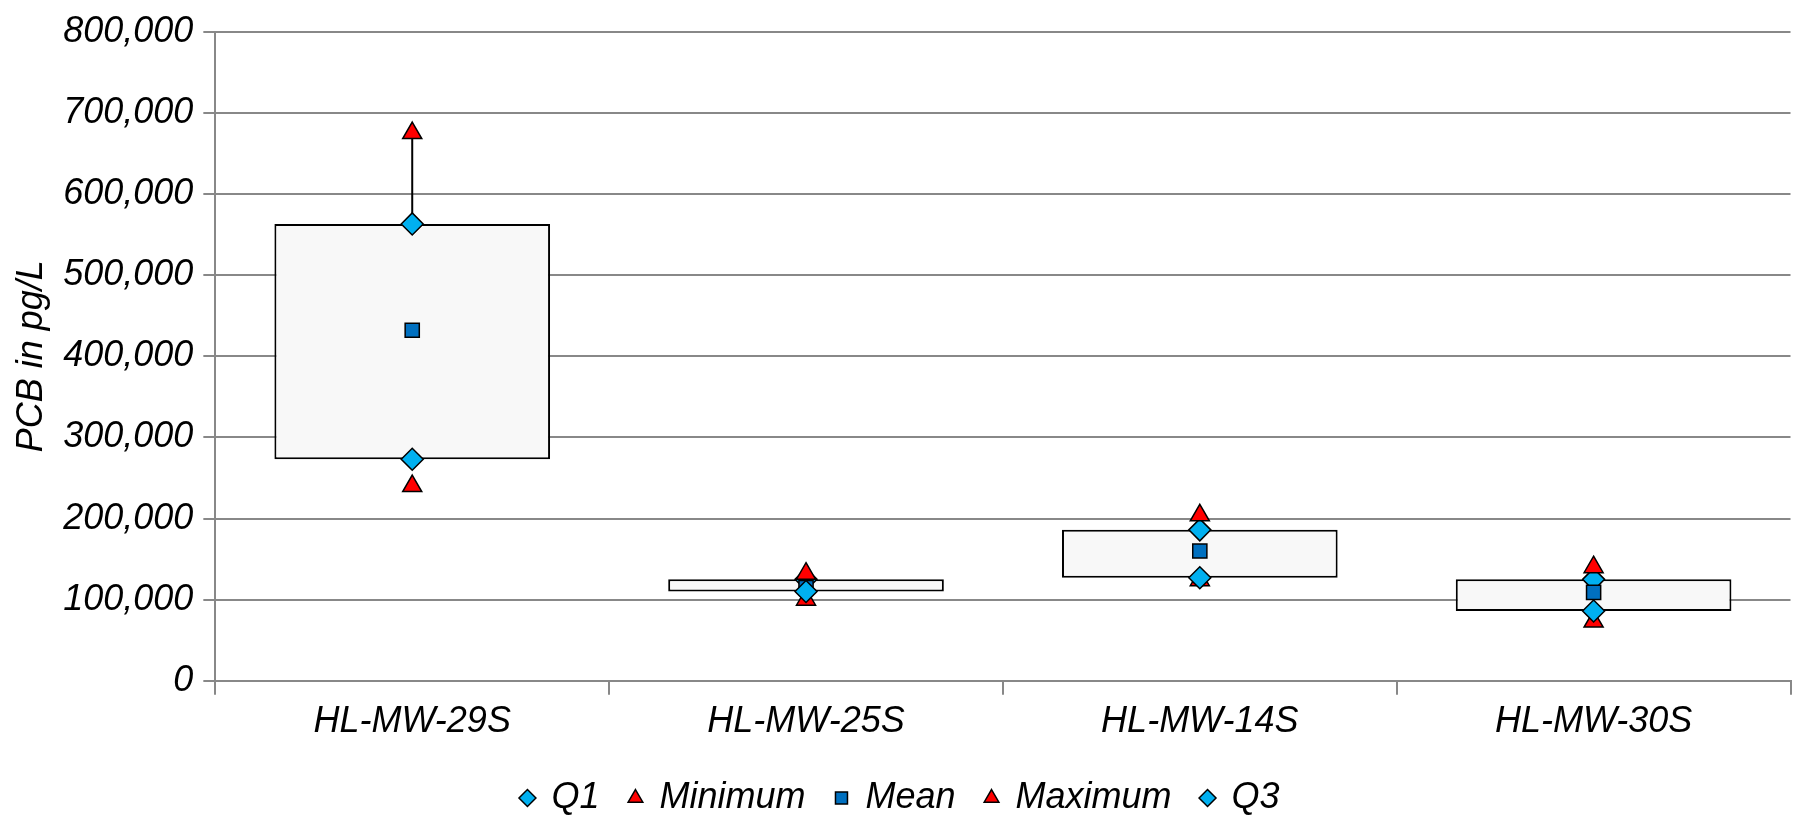 The image size is (1803, 826). Describe the element at coordinates (128, 191) in the screenshot. I see `y-tick-label: 600,000` at that location.